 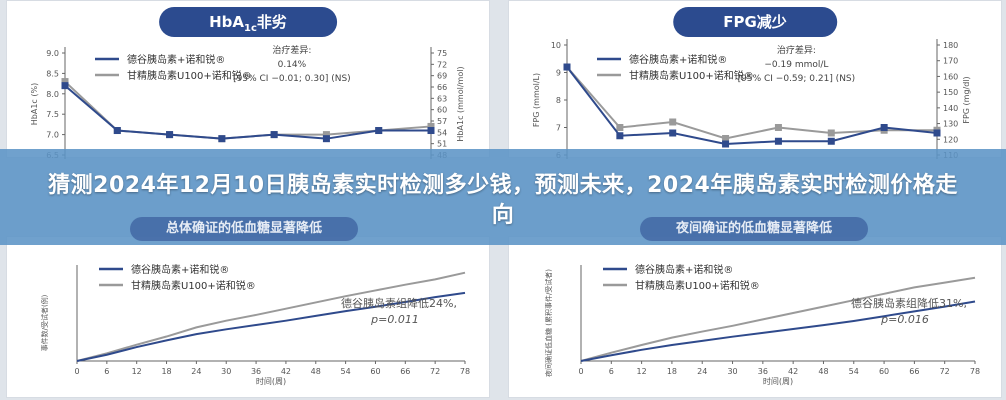 What do you see at coordinates (52, 114) in the screenshot?
I see `y-tick-label: 7.5` at bounding box center [52, 114].